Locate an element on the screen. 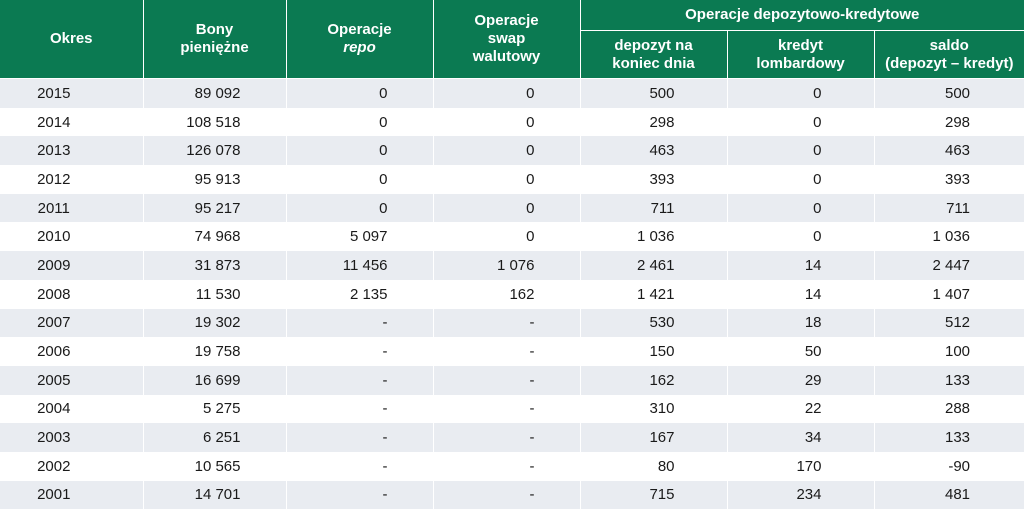 This screenshot has height=512, width=1024. header-okres: Okres is located at coordinates (72, 39).